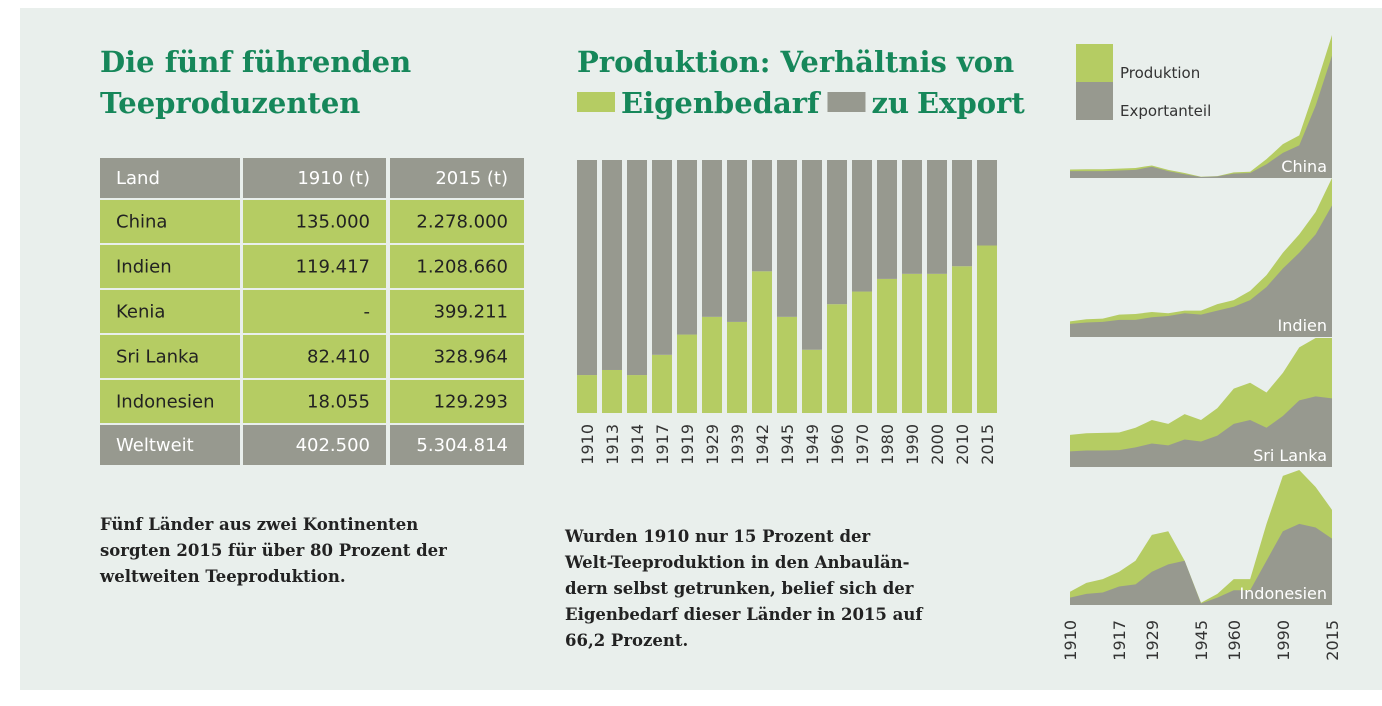  Describe the element at coordinates (737, 444) in the screenshot. I see `x-tick-label: 1939` at that location.